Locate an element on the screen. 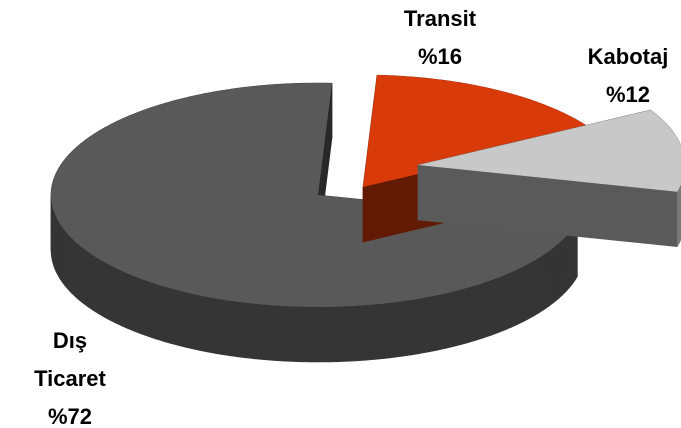 The image size is (681, 428). slice-label: Transit %16 is located at coordinates (440, 38).